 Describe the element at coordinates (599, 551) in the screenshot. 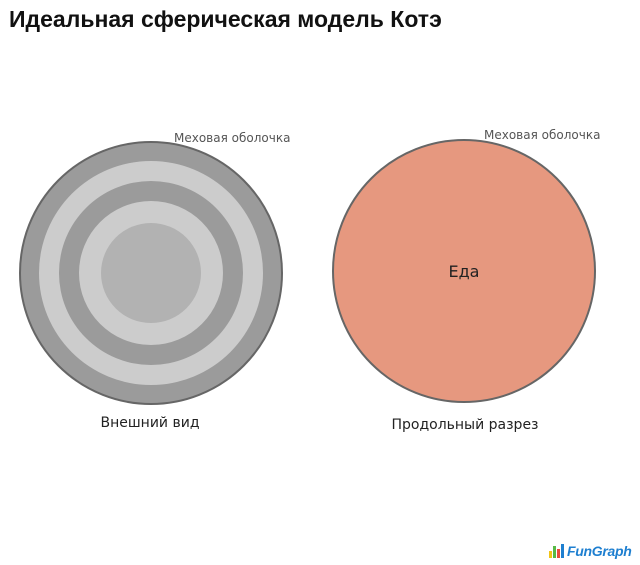

I see `logo-text: FunGraph` at that location.